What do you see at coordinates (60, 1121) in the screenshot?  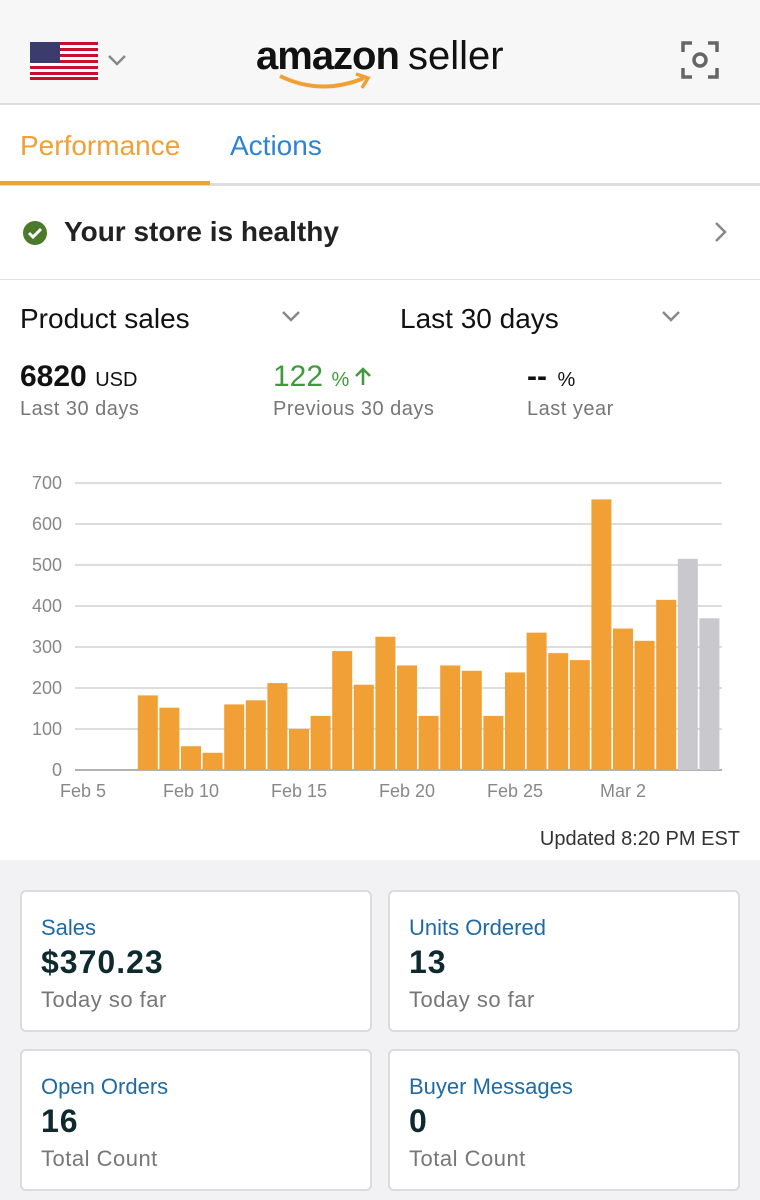 I see `card-value: 16` at bounding box center [60, 1121].